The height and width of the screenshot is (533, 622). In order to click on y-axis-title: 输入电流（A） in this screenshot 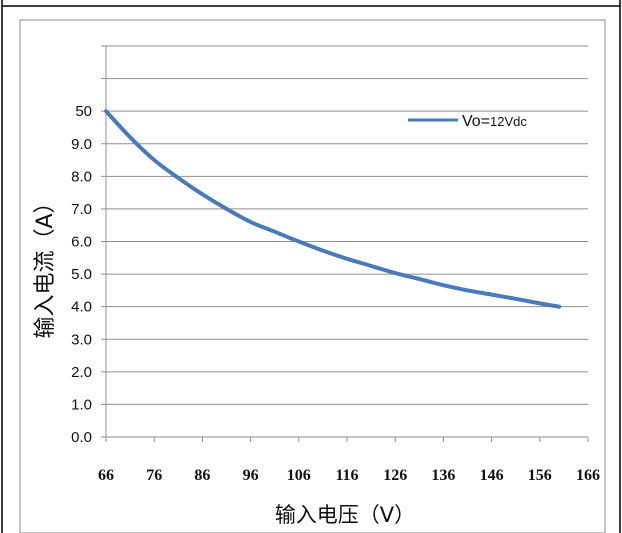, I will do `click(45, 264)`.